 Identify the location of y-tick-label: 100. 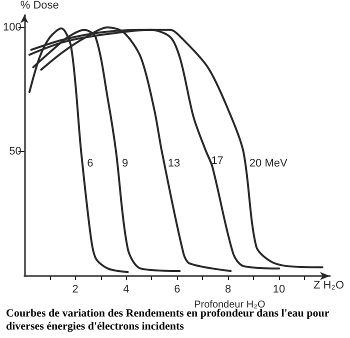
(12, 27).